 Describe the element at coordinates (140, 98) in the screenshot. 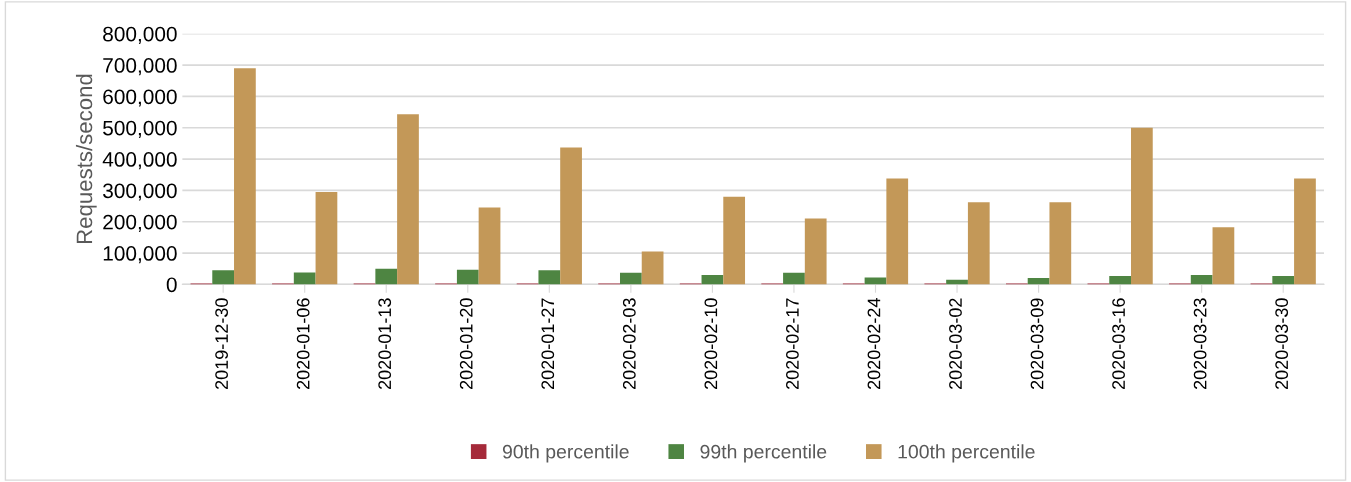

I see `y-tick-label: 600,000` at that location.